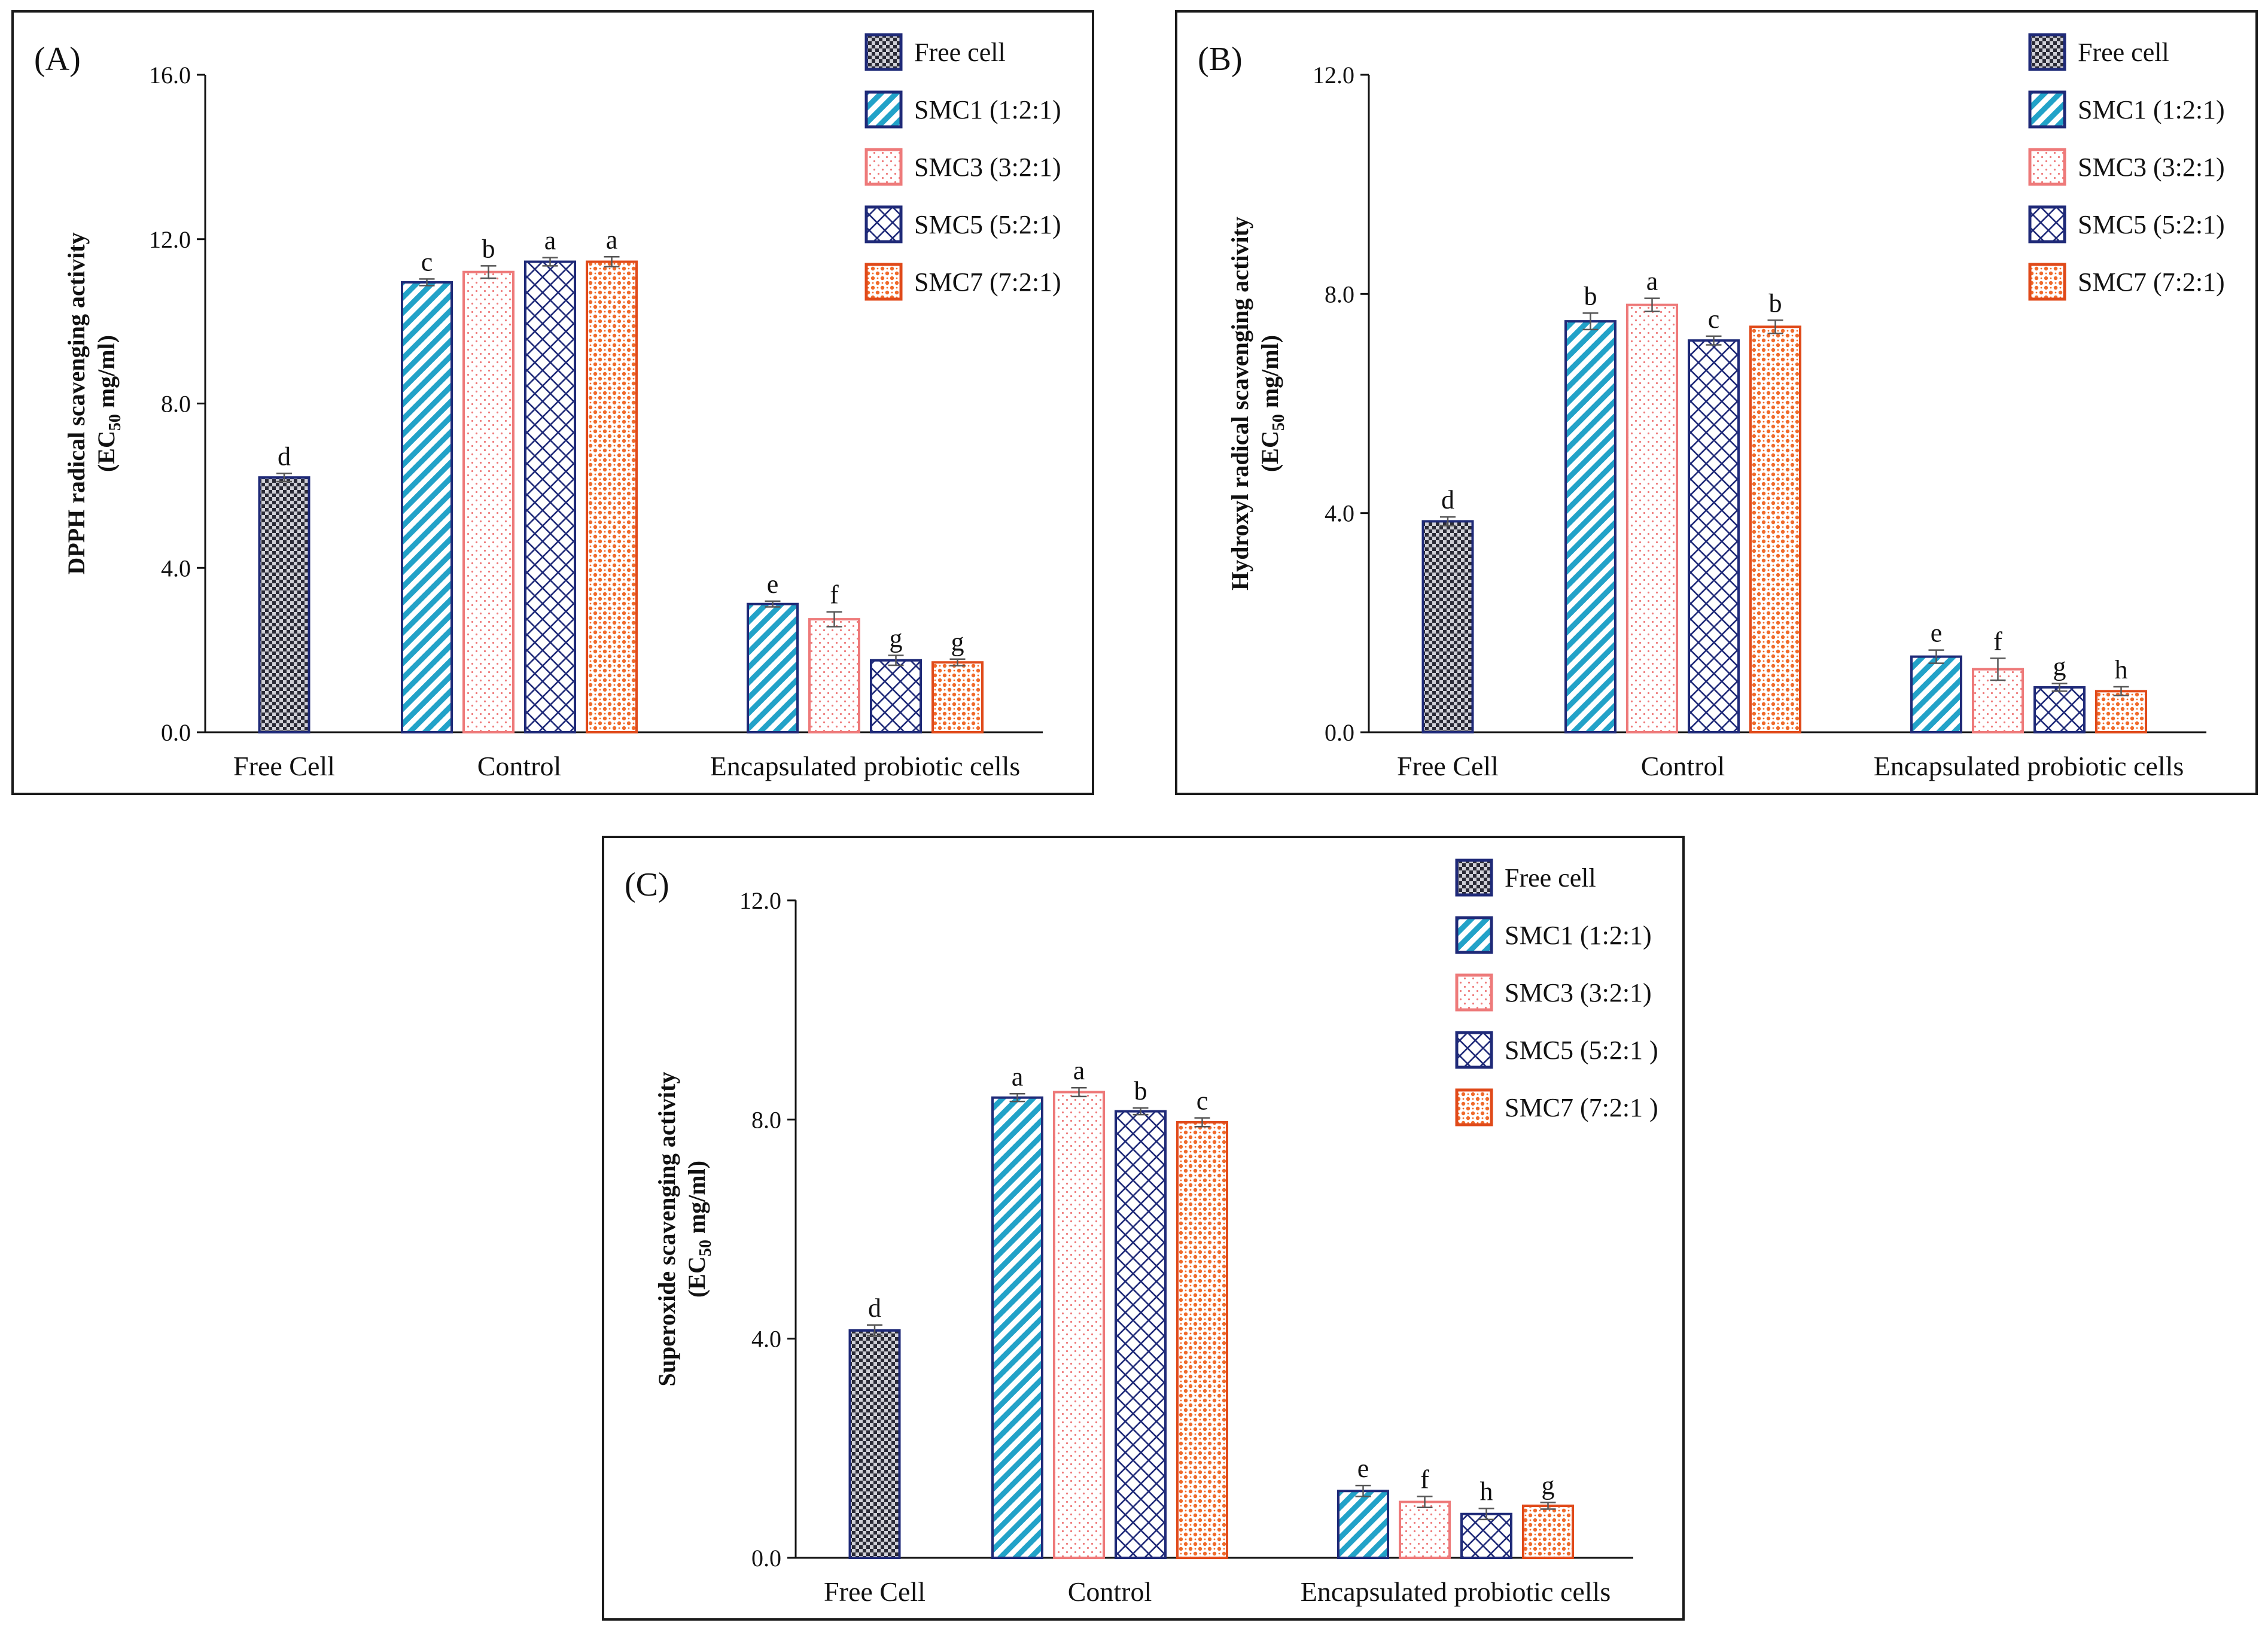 The image size is (2268, 1635). I want to click on y-axis-label-line1: Superoxide scavenging activity, so click(666, 1229).